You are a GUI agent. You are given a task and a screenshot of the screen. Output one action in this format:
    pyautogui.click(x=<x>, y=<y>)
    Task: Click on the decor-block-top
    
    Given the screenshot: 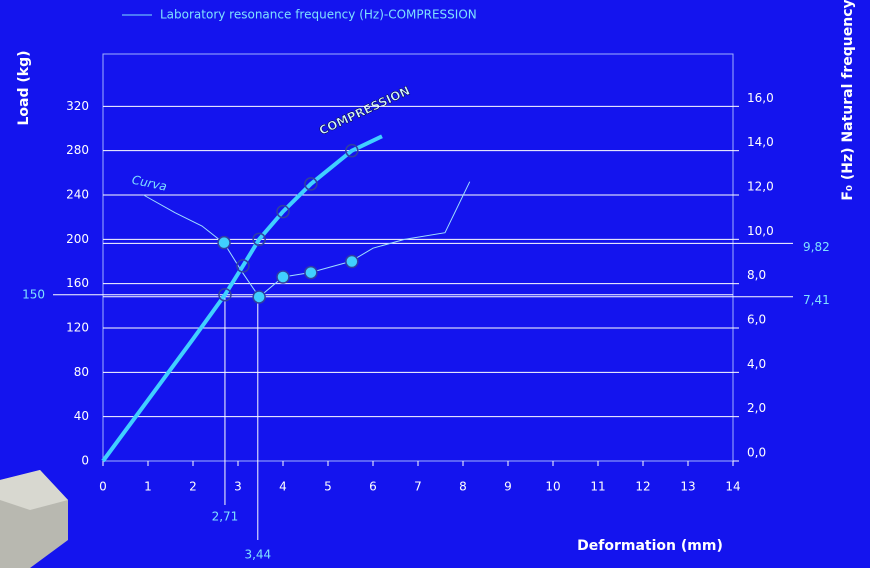 What is the action you would take?
    pyautogui.click(x=34, y=490)
    